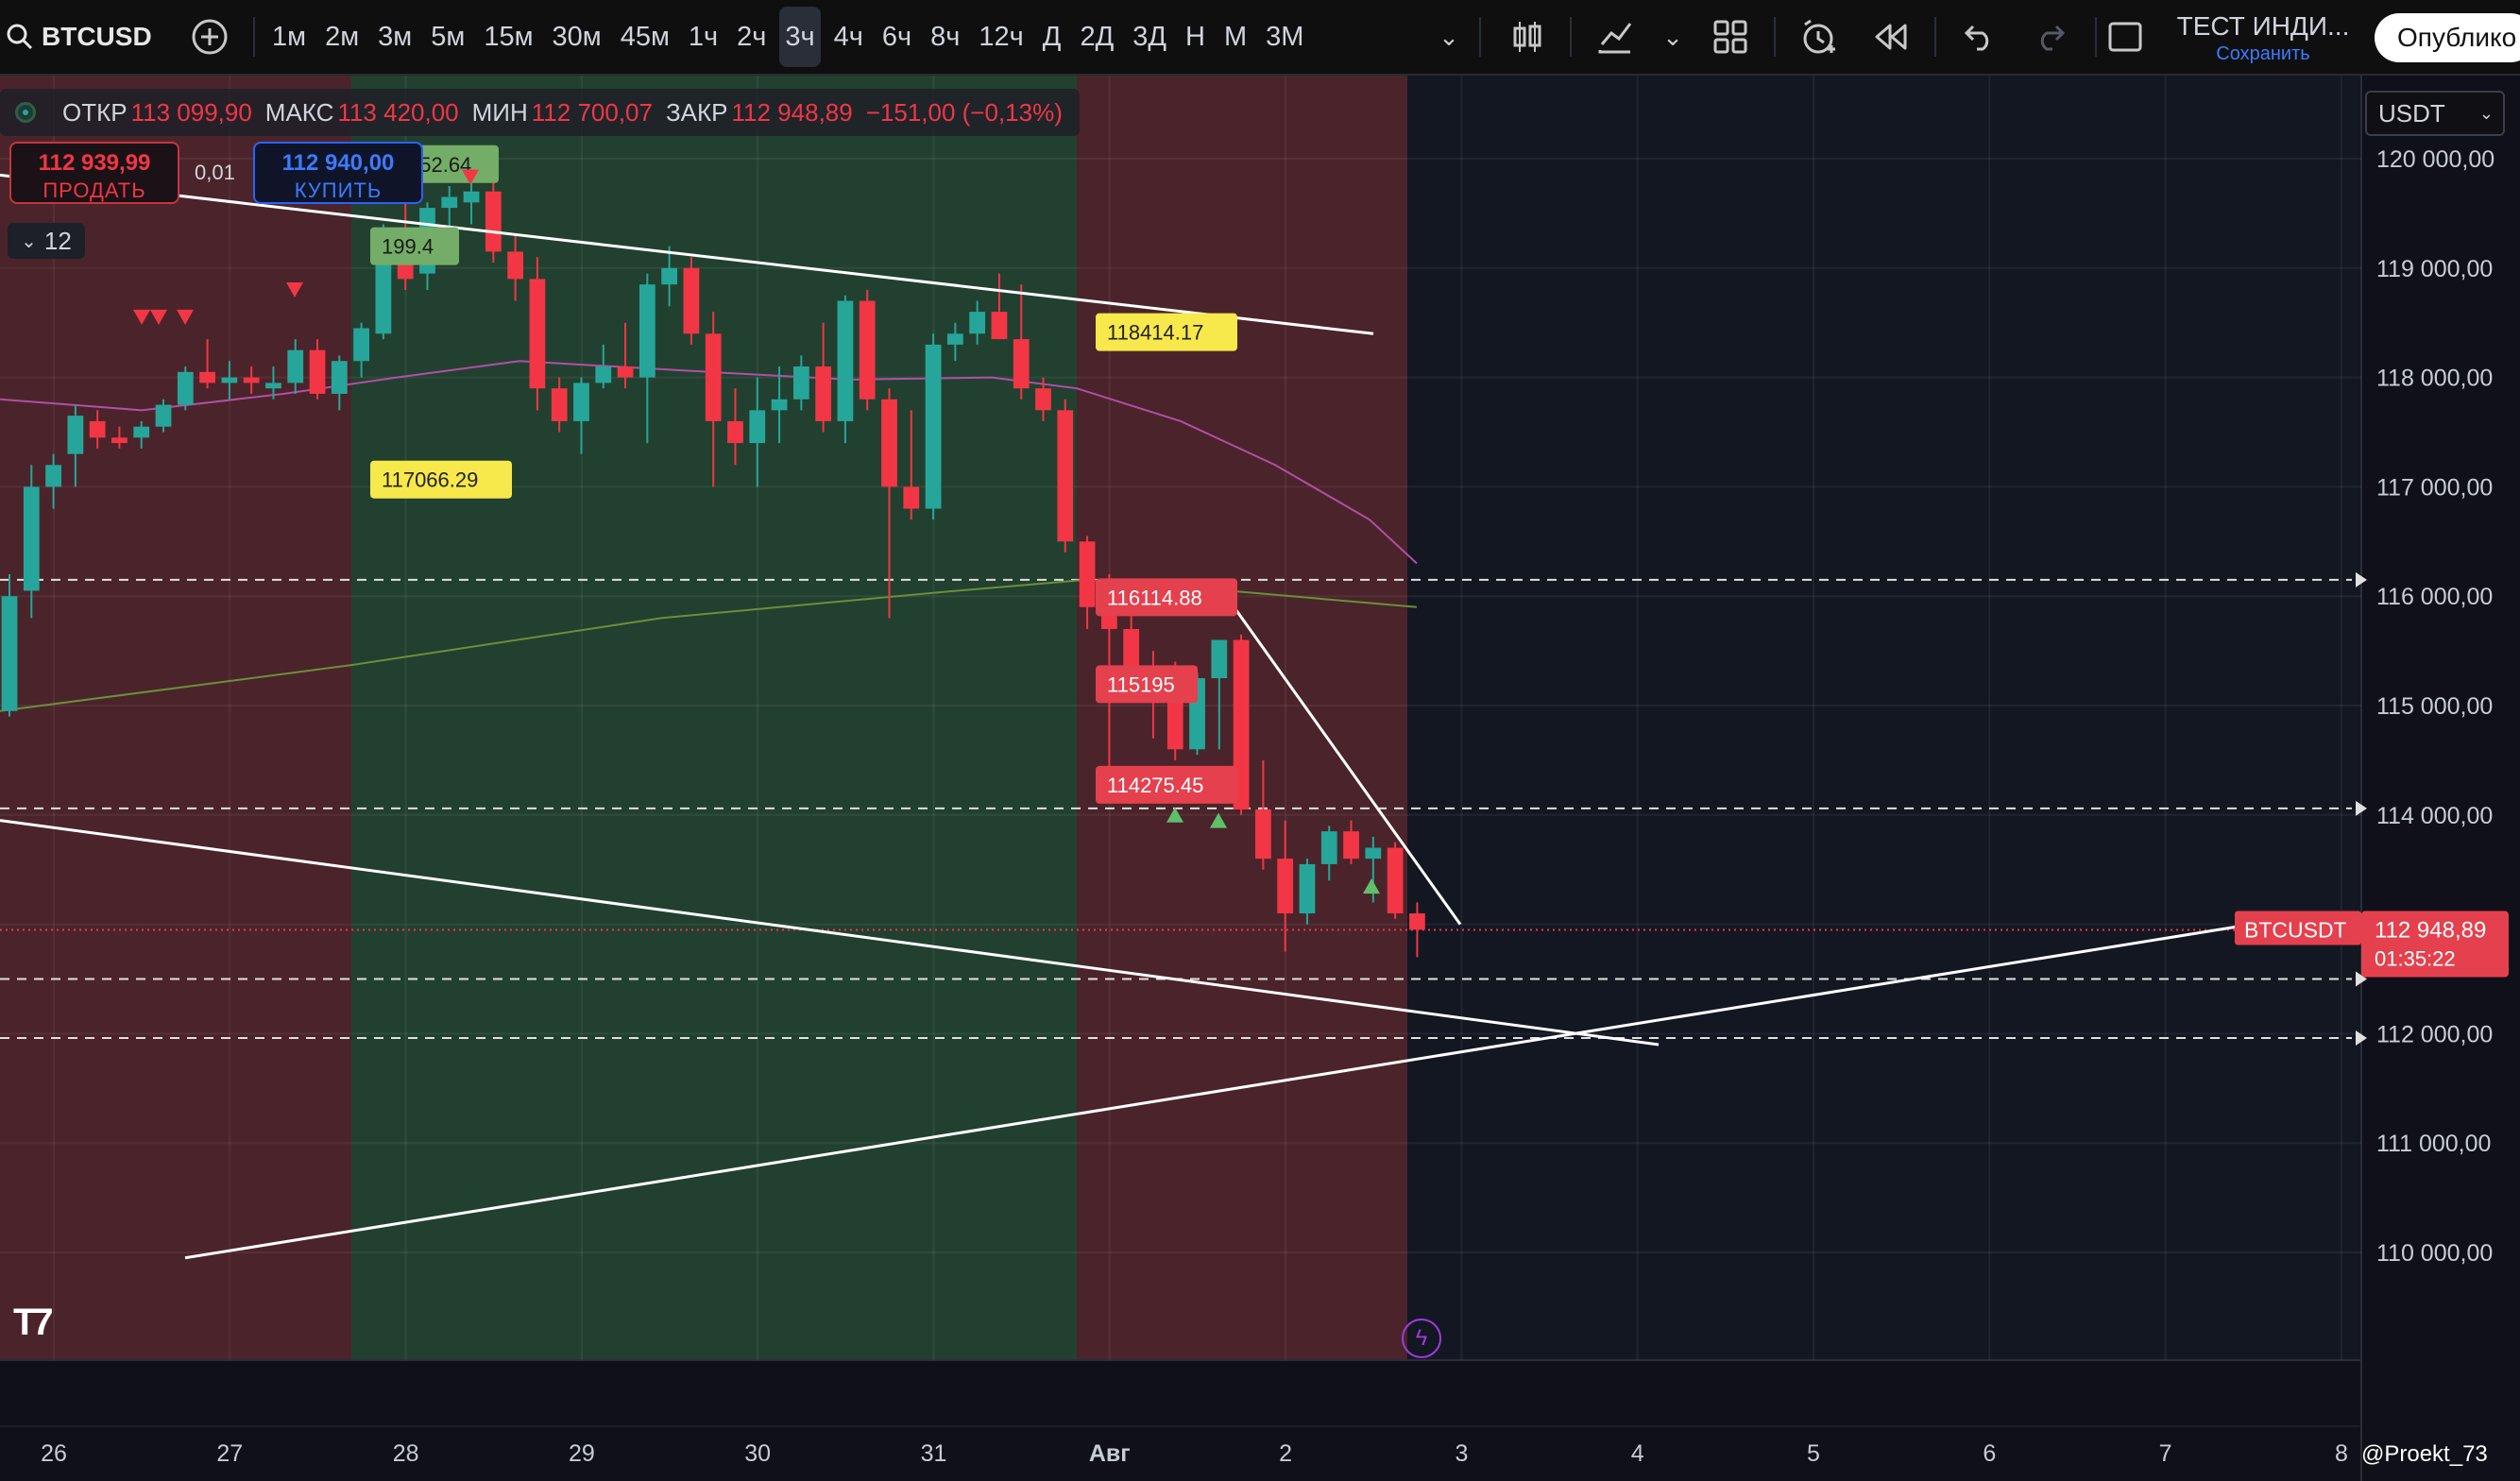 This screenshot has width=2520, height=1481. Describe the element at coordinates (79, 37) in the screenshot. I see `symbol-search: BTCUSD` at that location.